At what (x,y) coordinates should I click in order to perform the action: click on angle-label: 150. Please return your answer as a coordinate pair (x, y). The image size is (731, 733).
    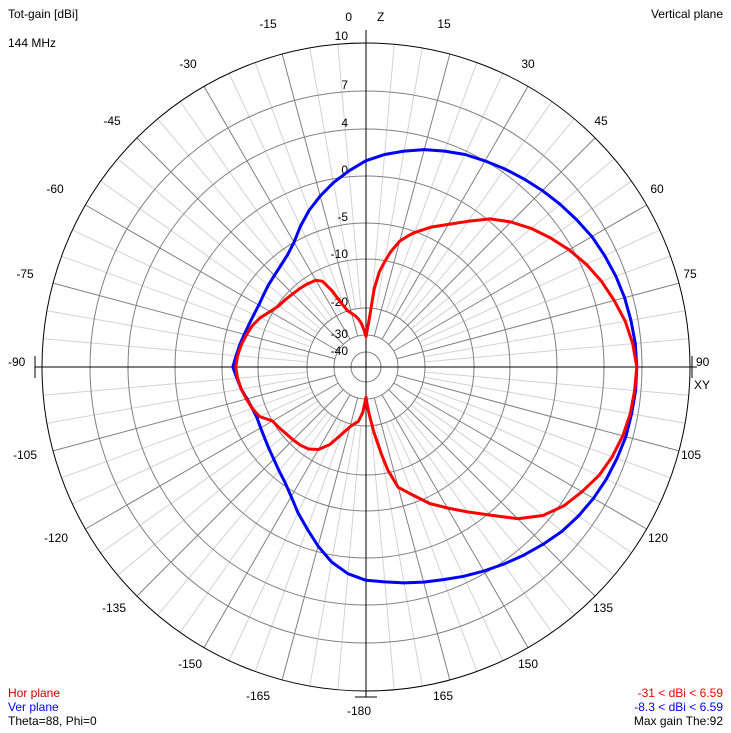
    Looking at the image, I should click on (528, 664).